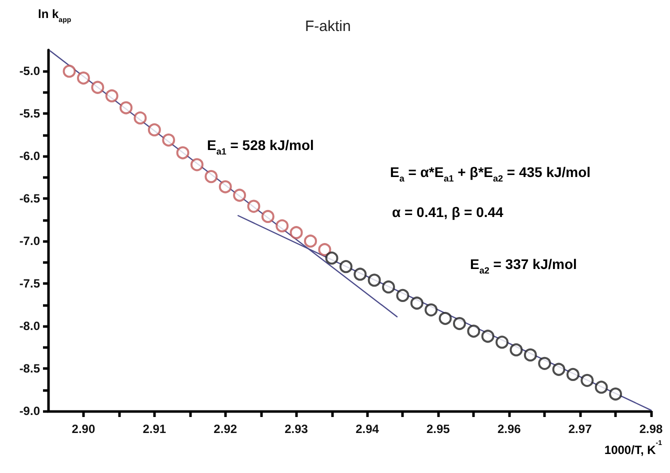  What do you see at coordinates (29, 411) in the screenshot?
I see `y-tick-label: -9.0` at bounding box center [29, 411].